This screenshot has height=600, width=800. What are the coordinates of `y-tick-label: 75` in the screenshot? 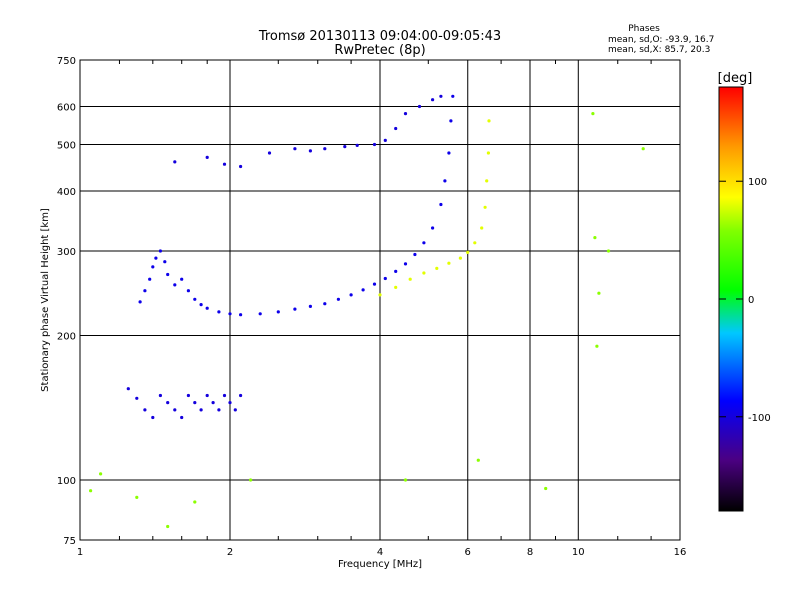 It's located at (69, 541).